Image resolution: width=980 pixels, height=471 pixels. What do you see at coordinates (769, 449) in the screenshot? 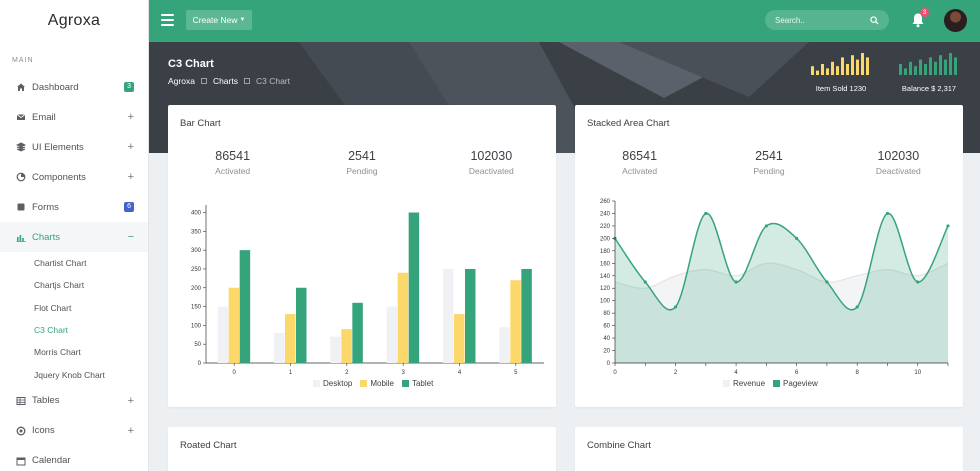
I see `combine-chart-card: Combine Chart` at bounding box center [769, 449].